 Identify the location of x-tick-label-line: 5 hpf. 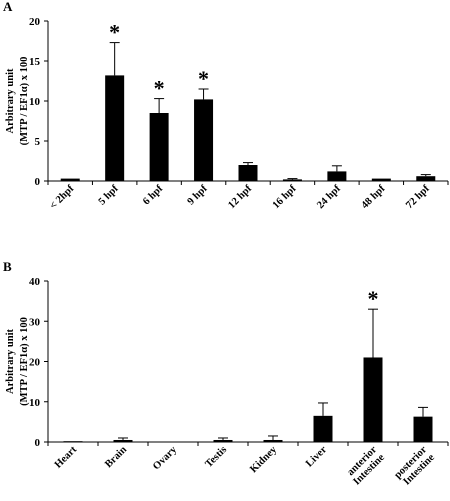
(109, 195).